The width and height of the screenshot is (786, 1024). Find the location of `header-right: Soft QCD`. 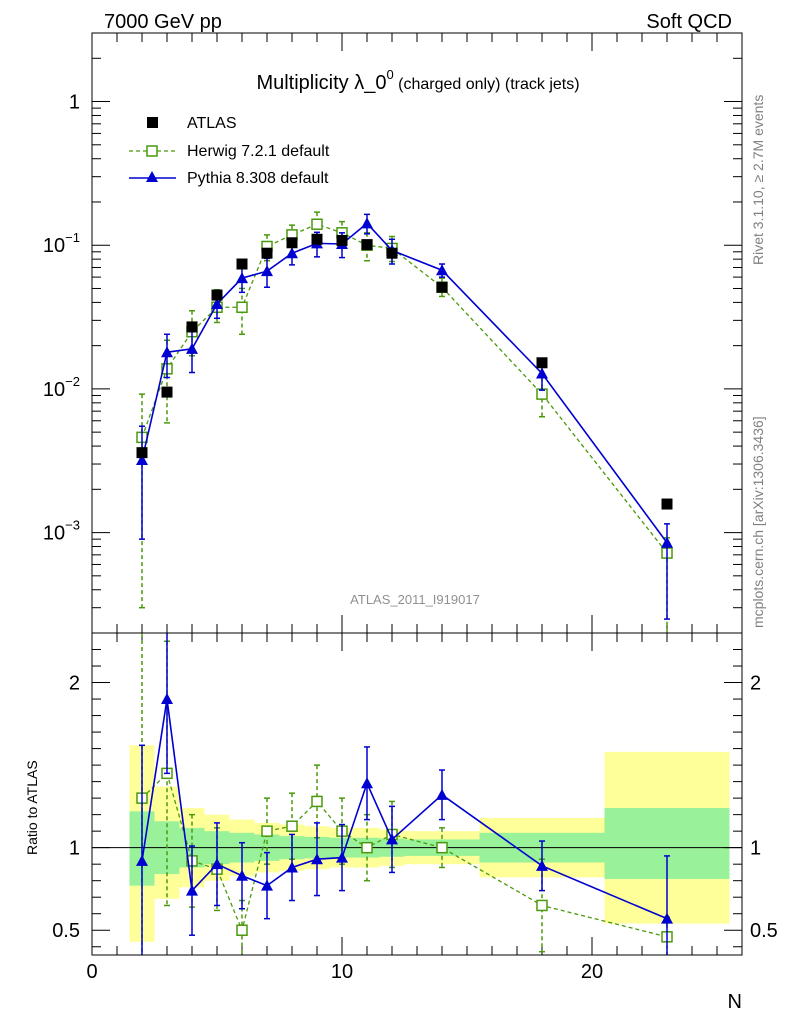

header-right: Soft QCD is located at coordinates (689, 22).